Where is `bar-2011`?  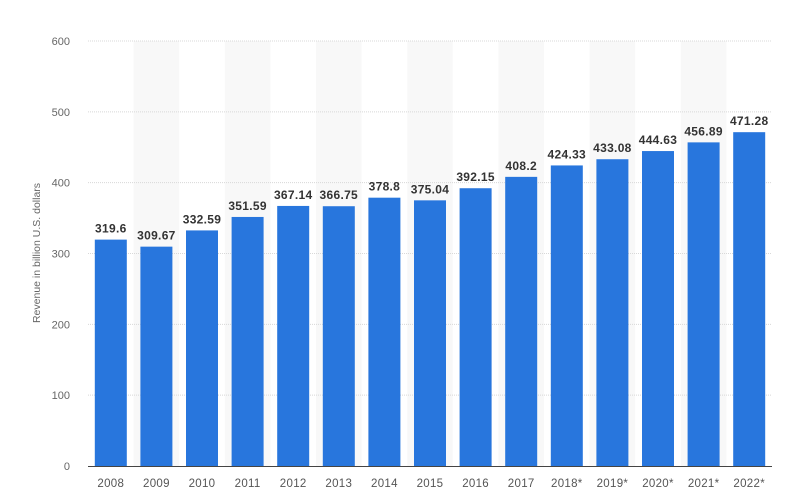
bar-2011 is located at coordinates (247, 341).